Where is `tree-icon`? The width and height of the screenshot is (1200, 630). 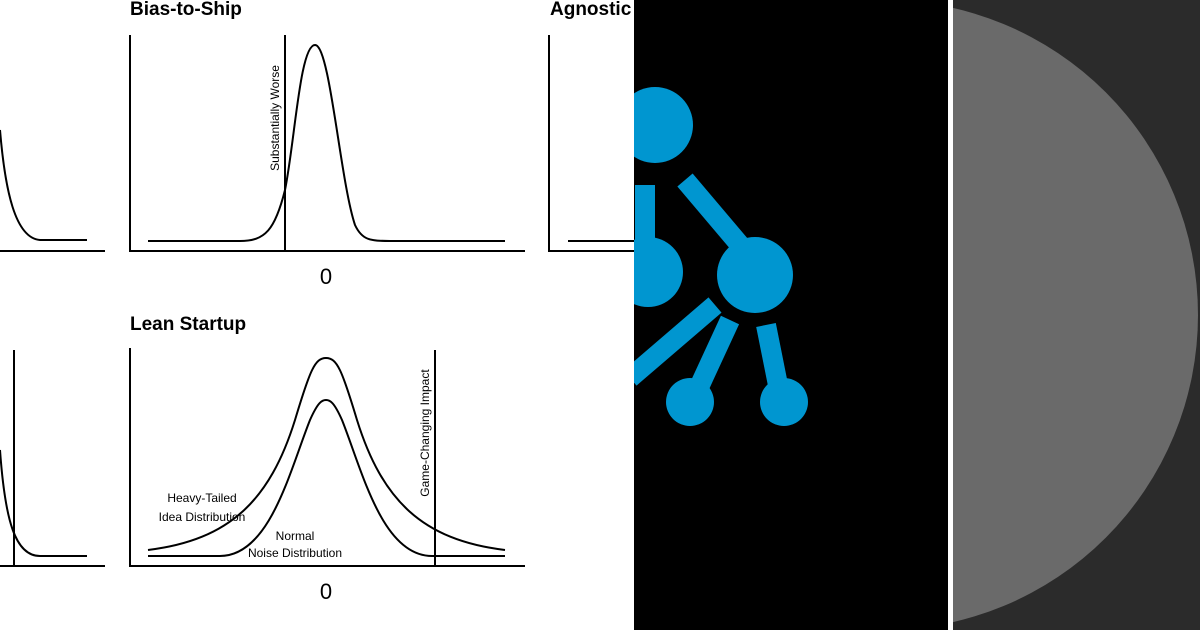
tree-icon is located at coordinates (721, 256).